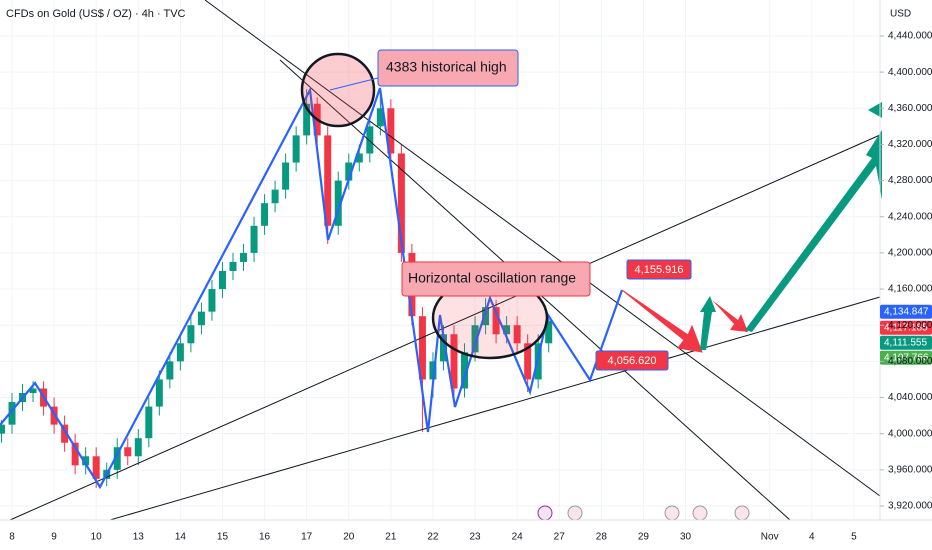  I want to click on price-label: 4,056.620, so click(632, 361).